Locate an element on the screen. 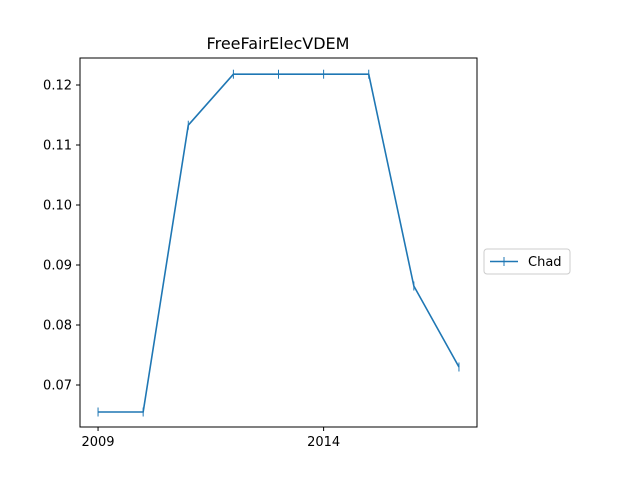 This screenshot has width=640, height=480. y-tick-label: 0.08 is located at coordinates (57, 326).